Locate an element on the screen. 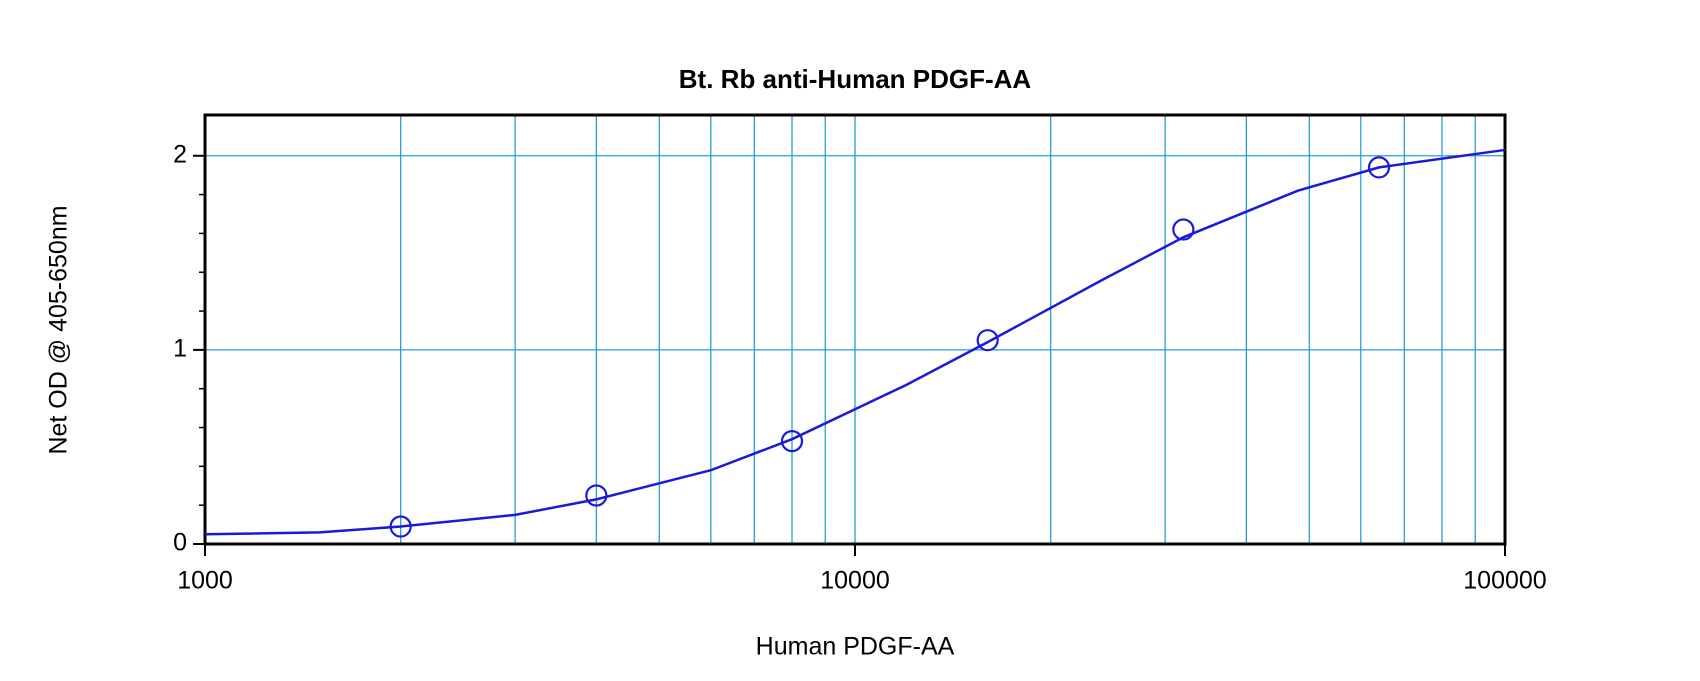  x-axis-label: Human PDGF-AA is located at coordinates (855, 647).